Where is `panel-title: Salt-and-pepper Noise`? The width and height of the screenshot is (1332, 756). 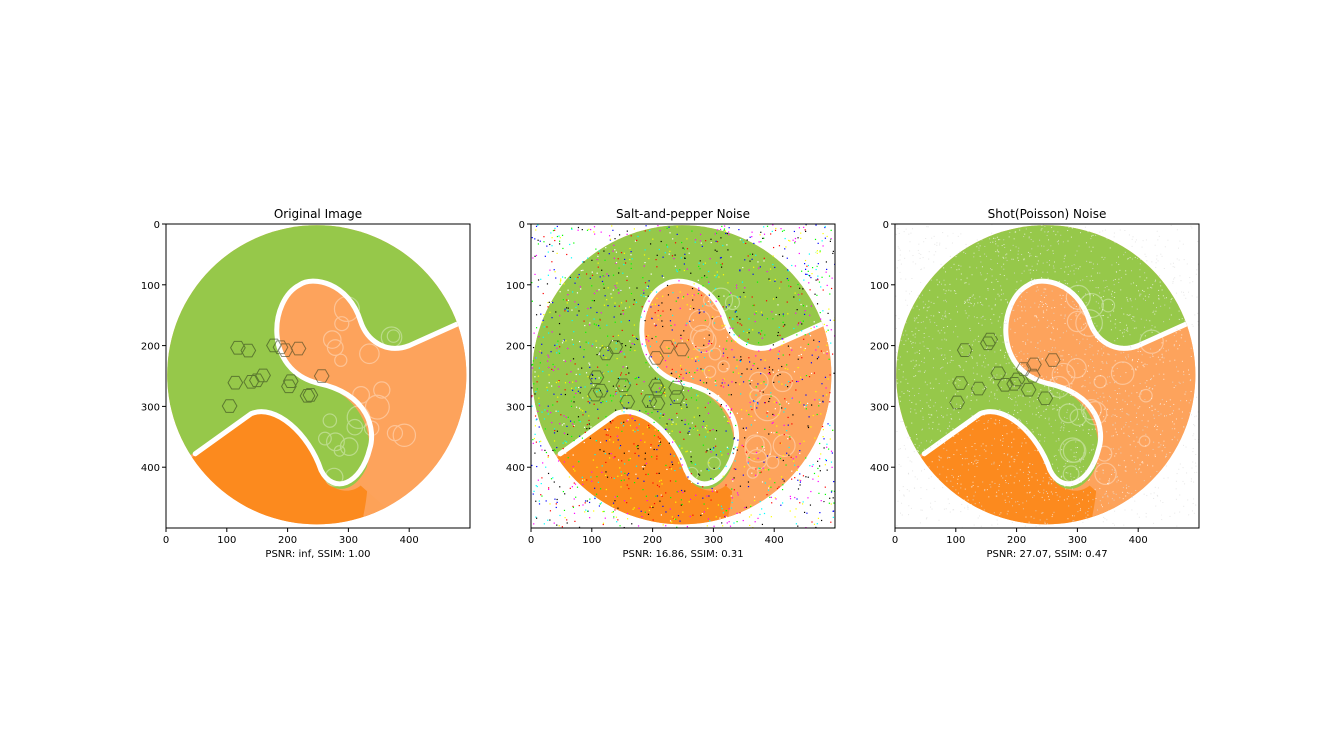 panel-title: Salt-and-pepper Noise is located at coordinates (683, 214).